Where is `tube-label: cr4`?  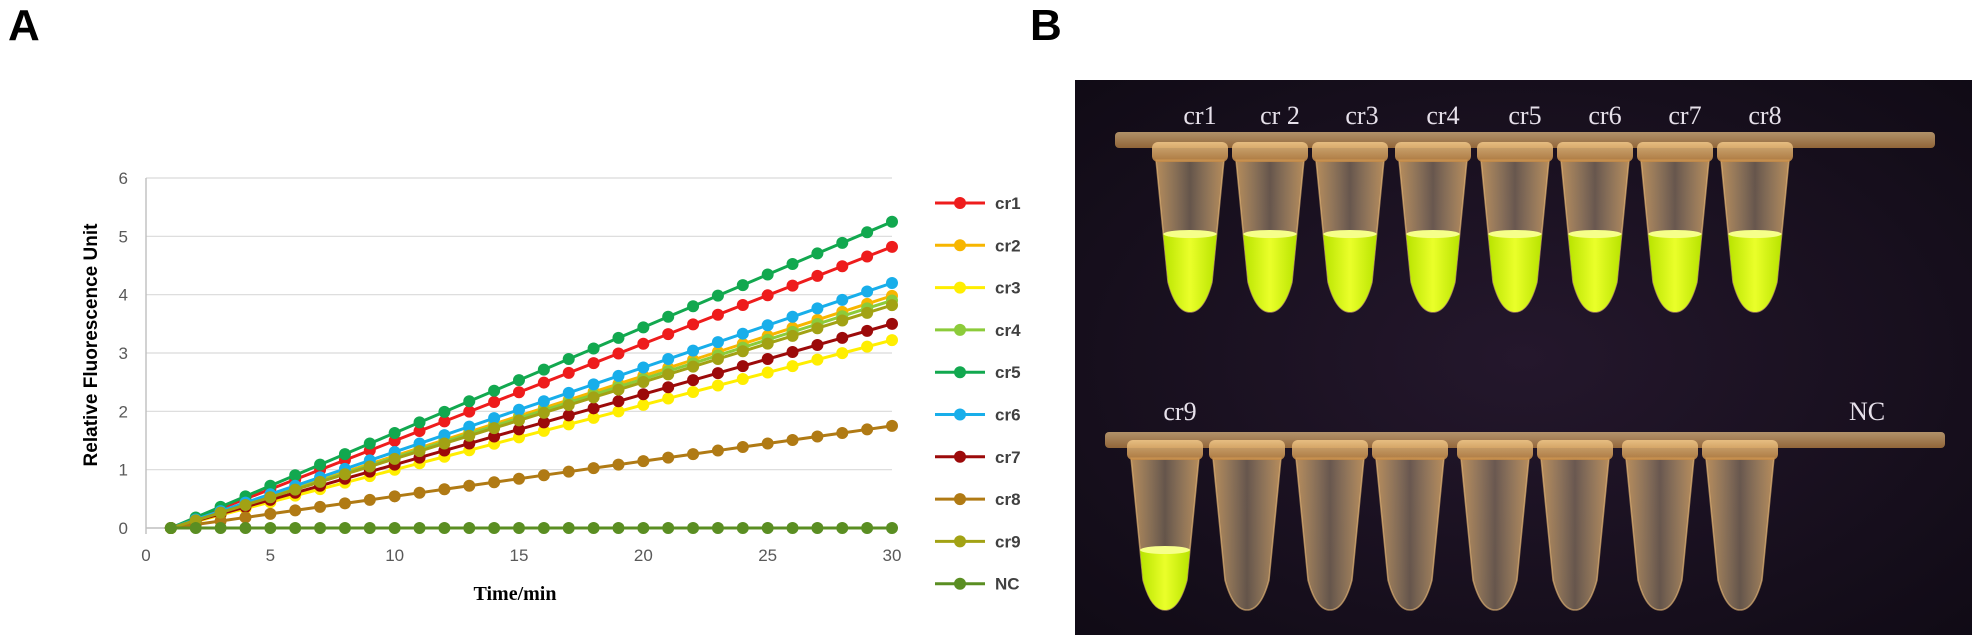 tube-label: cr4 is located at coordinates (1442, 115).